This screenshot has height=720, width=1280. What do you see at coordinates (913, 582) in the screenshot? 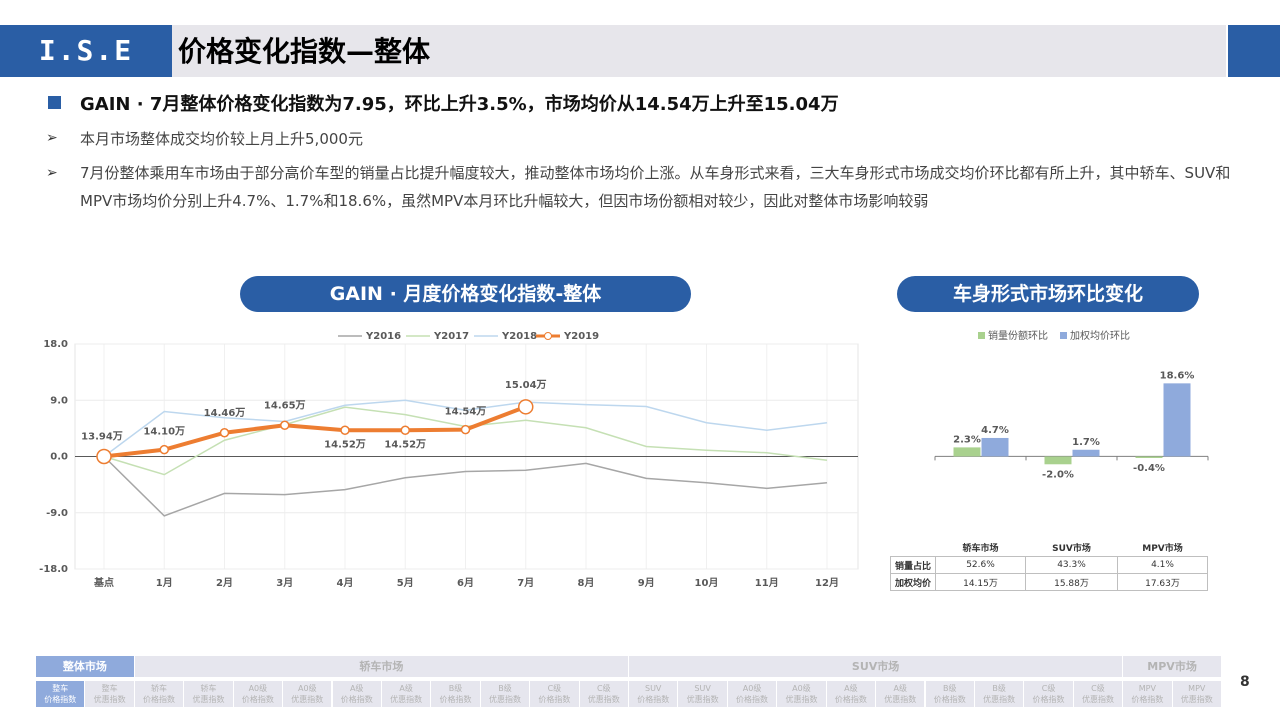
I see `row-header: 加权均价` at bounding box center [913, 582].